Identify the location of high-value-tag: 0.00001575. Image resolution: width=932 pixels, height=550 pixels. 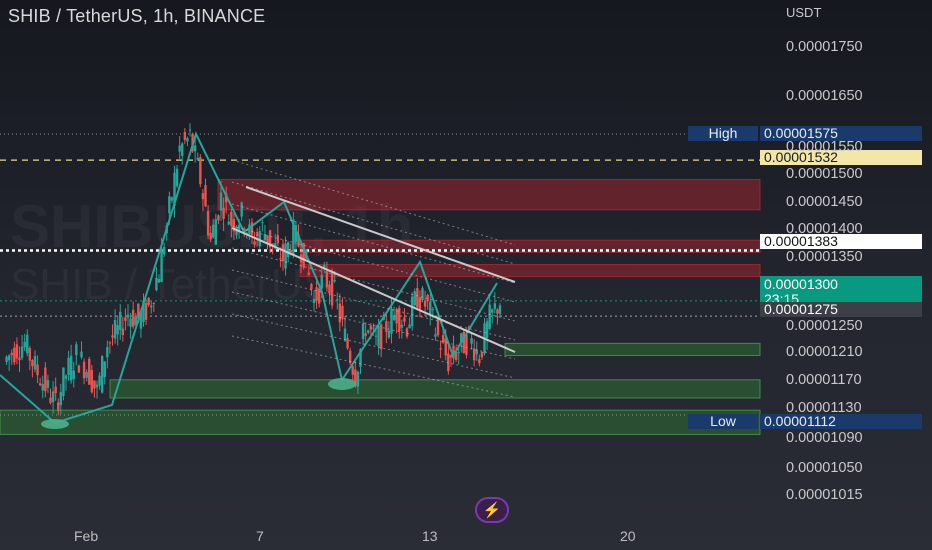
(841, 133).